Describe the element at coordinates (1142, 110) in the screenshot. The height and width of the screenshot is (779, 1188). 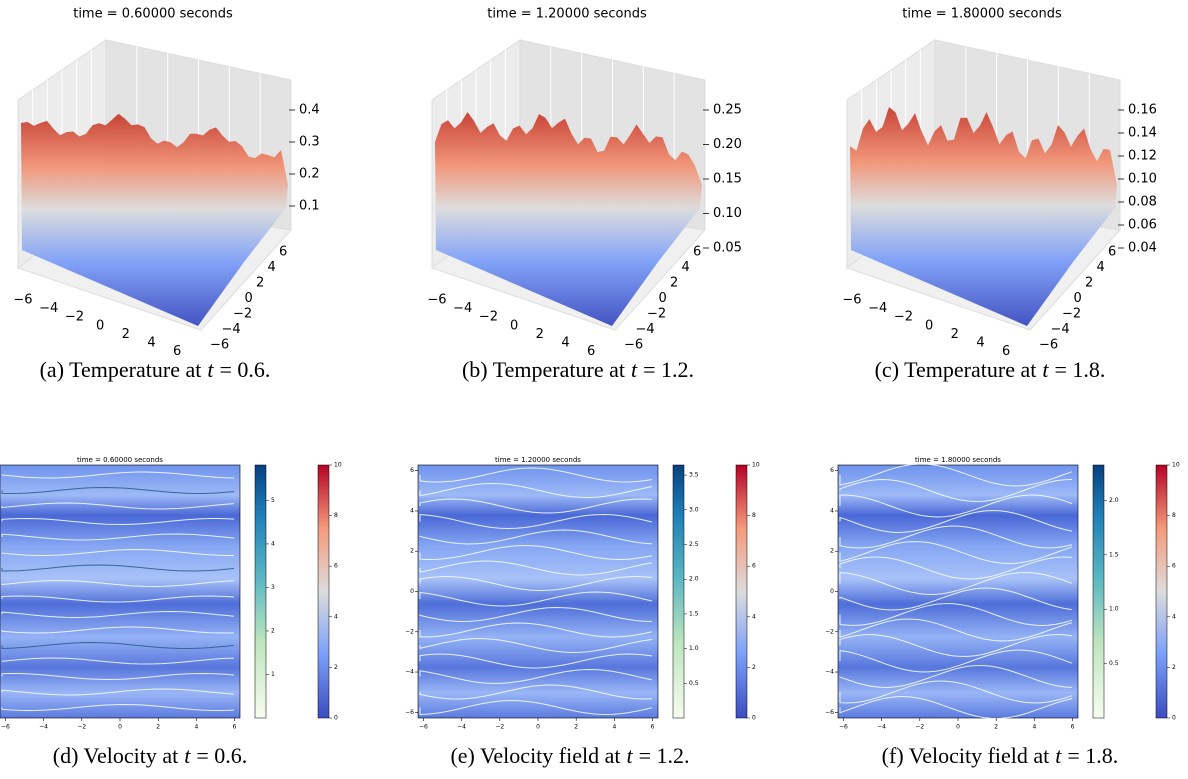
I see `z-tick-label: 0.16` at that location.